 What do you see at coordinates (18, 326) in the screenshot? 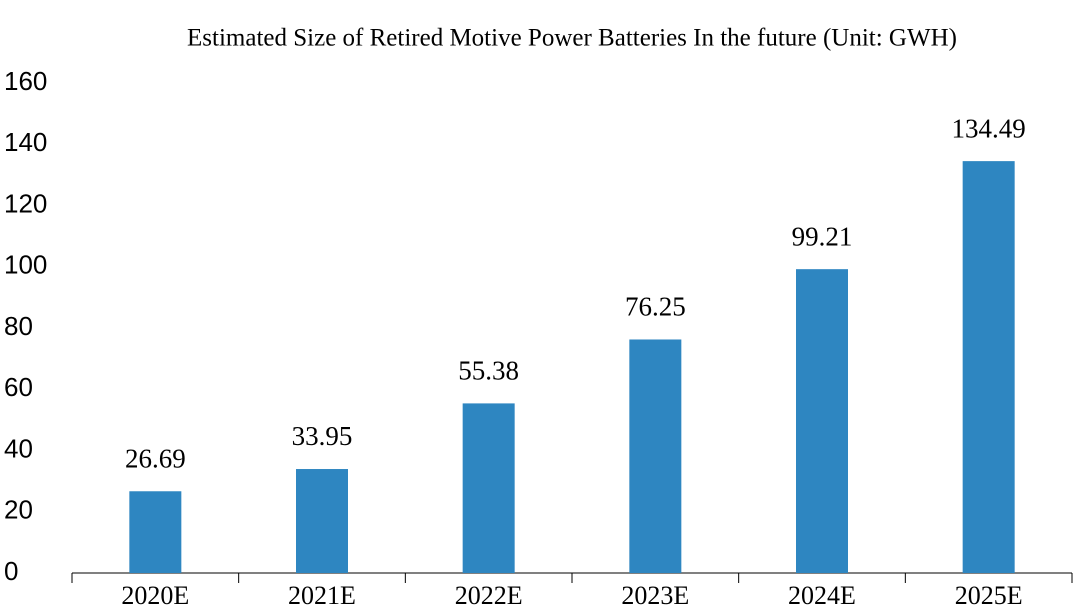
I see `y-tick-label: 80` at bounding box center [18, 326].